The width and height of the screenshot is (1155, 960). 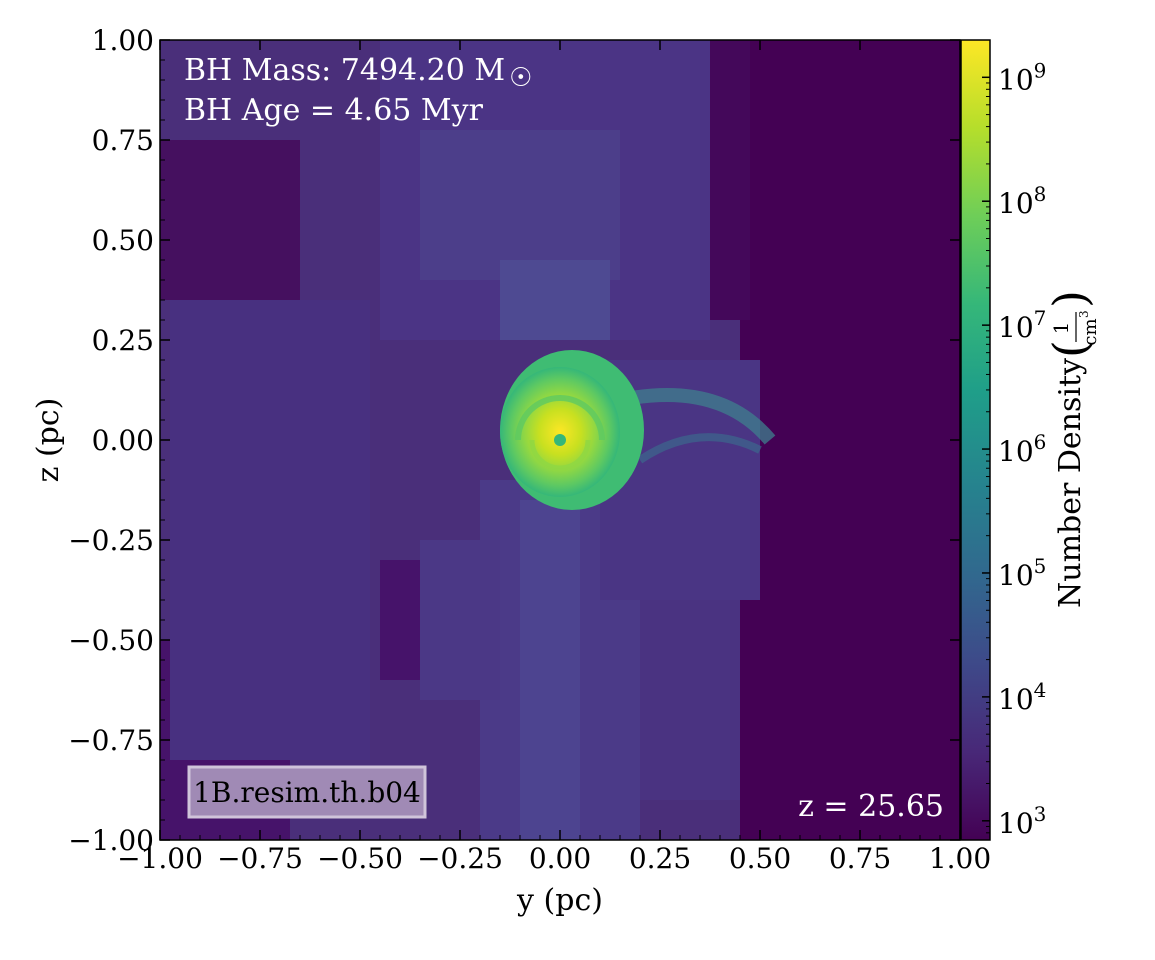 I want to click on x-tick-label: 0.25, so click(x=660, y=858).